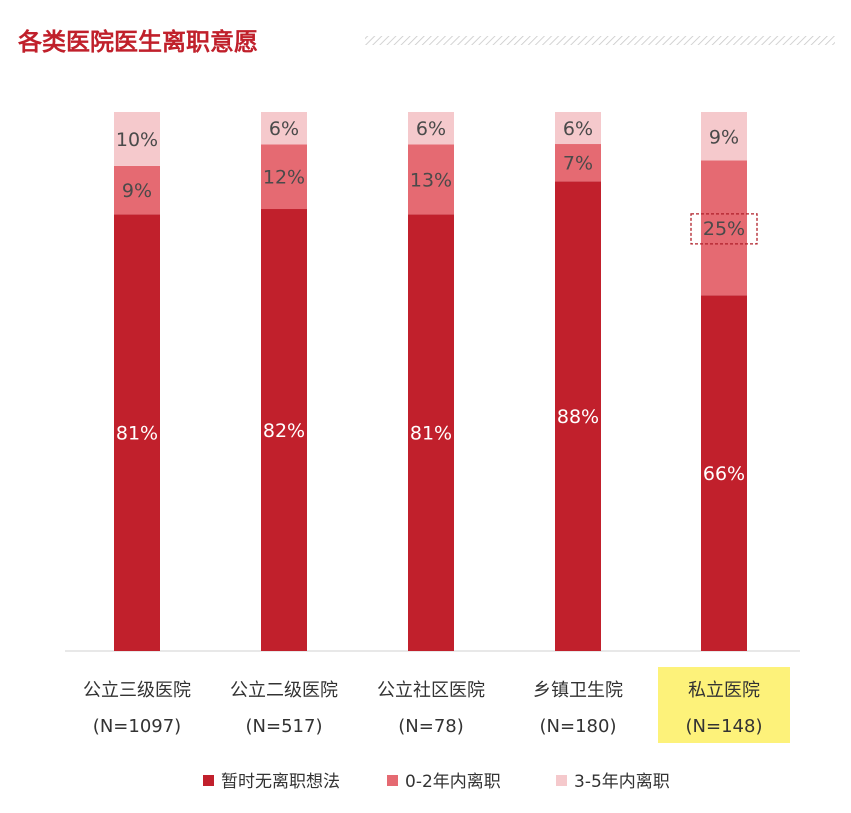  Describe the element at coordinates (453, 782) in the screenshot. I see `legend-label-2: 0-2年内离职` at that location.